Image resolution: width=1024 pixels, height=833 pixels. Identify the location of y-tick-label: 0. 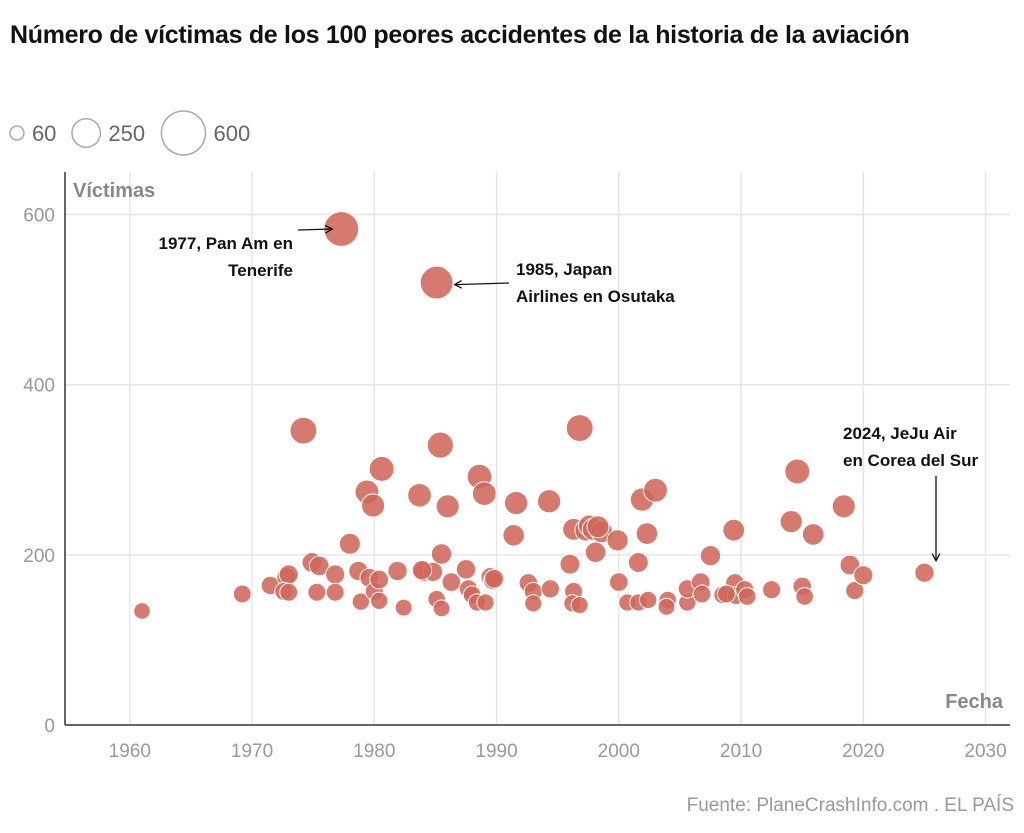
(49, 726).